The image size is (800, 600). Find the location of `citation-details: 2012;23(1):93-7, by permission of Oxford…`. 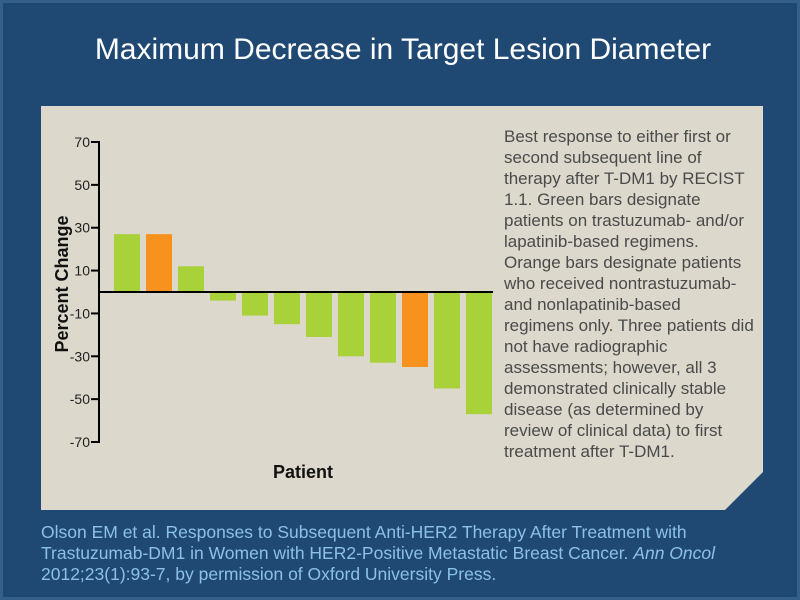

citation-details: 2012;23(1):93-7, by permission of Oxford… is located at coordinates (269, 574).